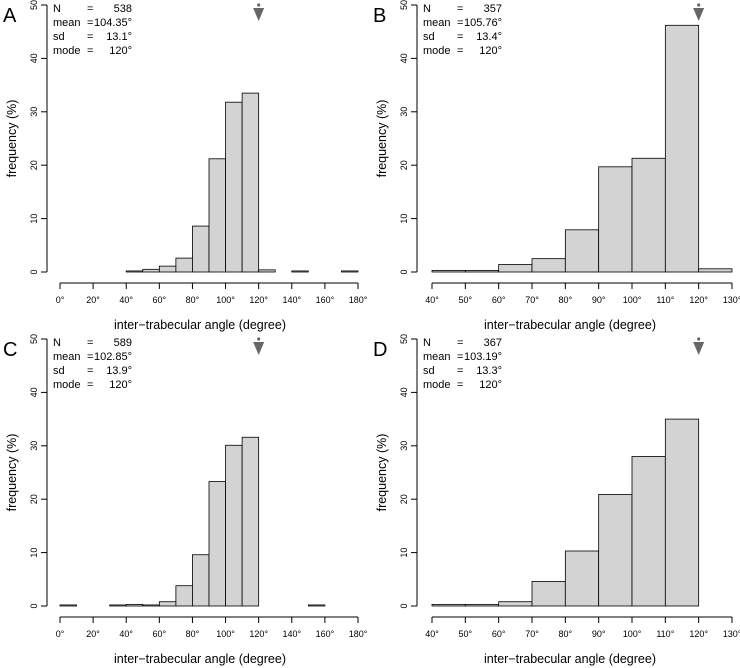 The width and height of the screenshot is (740, 668). Describe the element at coordinates (193, 300) in the screenshot. I see `x-tick-label: 80°` at that location.